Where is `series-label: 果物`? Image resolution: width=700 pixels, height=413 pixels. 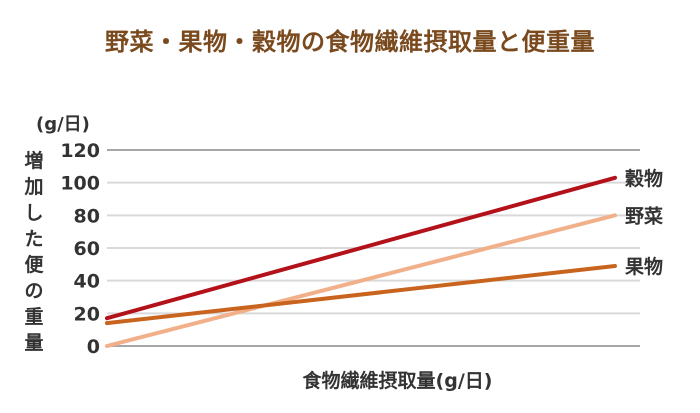 series-label: 果物 is located at coordinates (643, 266).